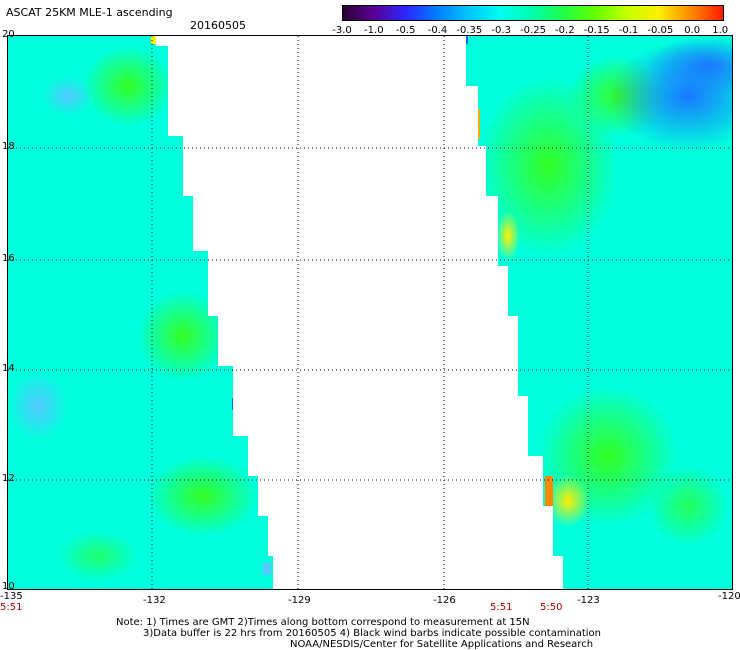 This screenshot has height=650, width=740. What do you see at coordinates (533, 30) in the screenshot?
I see `colorbar-label: -0.25` at bounding box center [533, 30].